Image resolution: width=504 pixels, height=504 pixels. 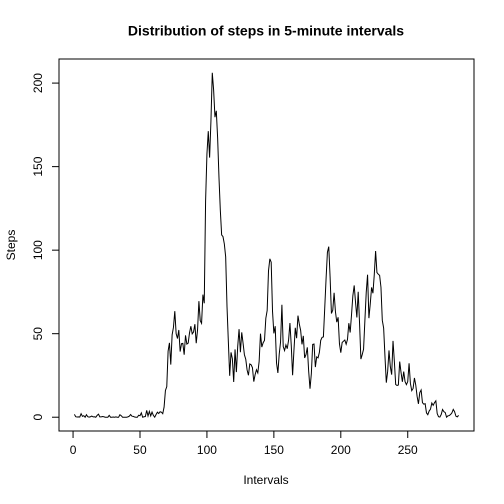 What do you see at coordinates (38, 417) in the screenshot?
I see `y-tick-label: 0` at bounding box center [38, 417].